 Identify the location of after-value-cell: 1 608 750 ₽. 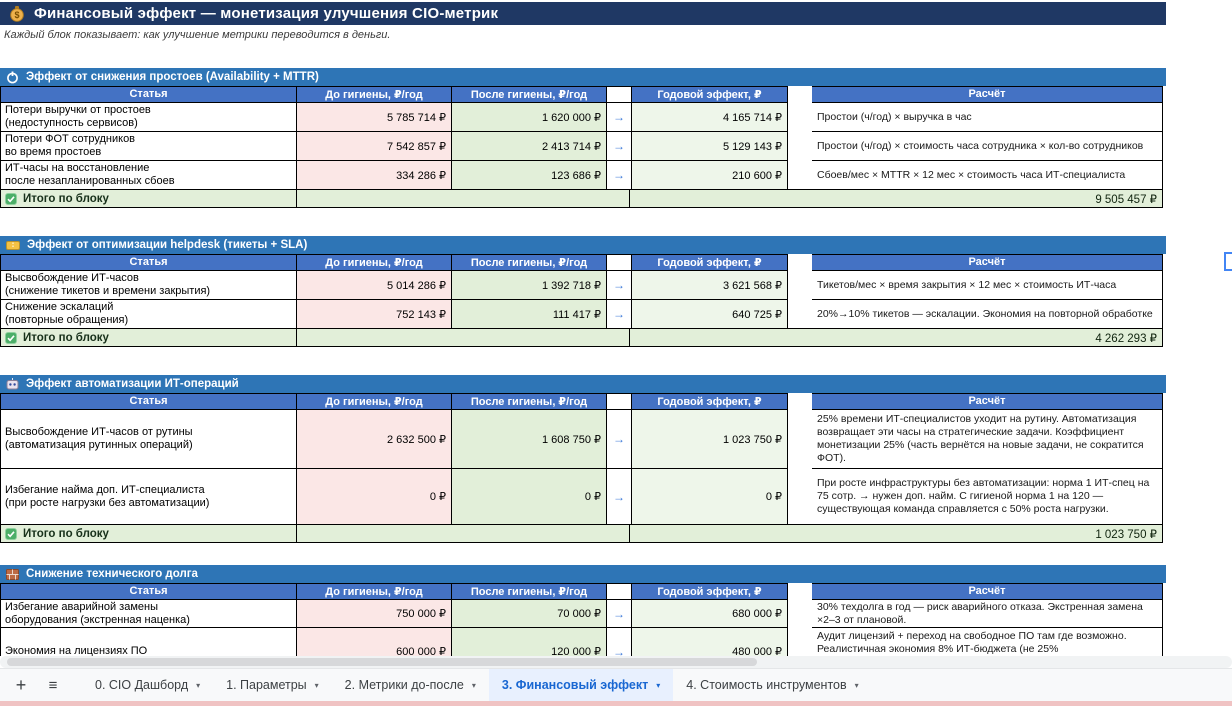
(529, 439).